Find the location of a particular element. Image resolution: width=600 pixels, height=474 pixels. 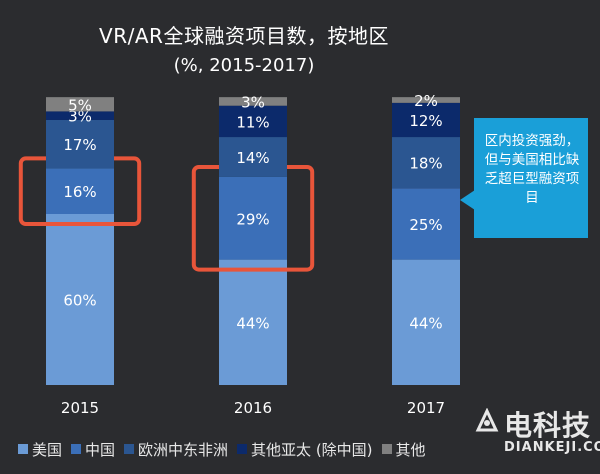

data-label-2015-4: 5% is located at coordinates (80, 105).